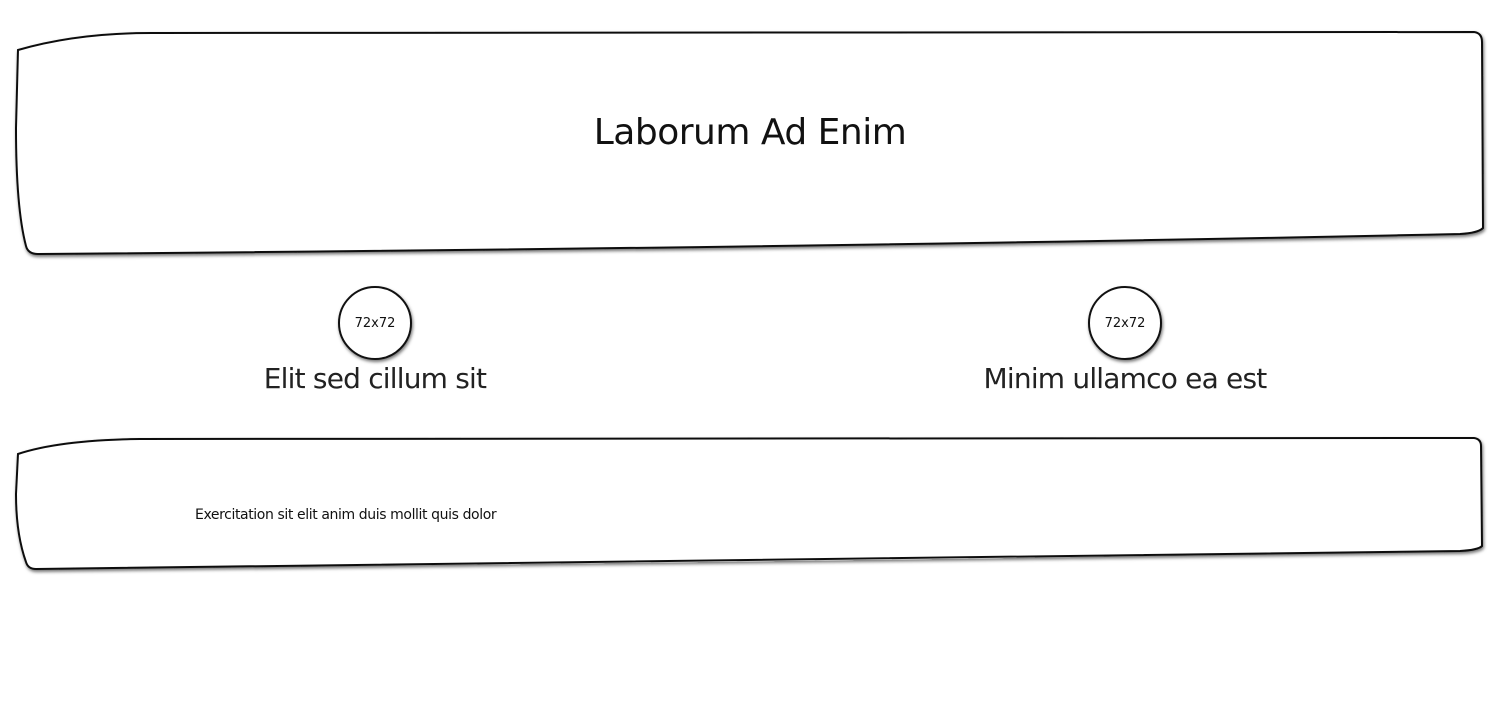  Describe the element at coordinates (750, 132) in the screenshot. I see `page-title: Laborum Ad Enim` at that location.